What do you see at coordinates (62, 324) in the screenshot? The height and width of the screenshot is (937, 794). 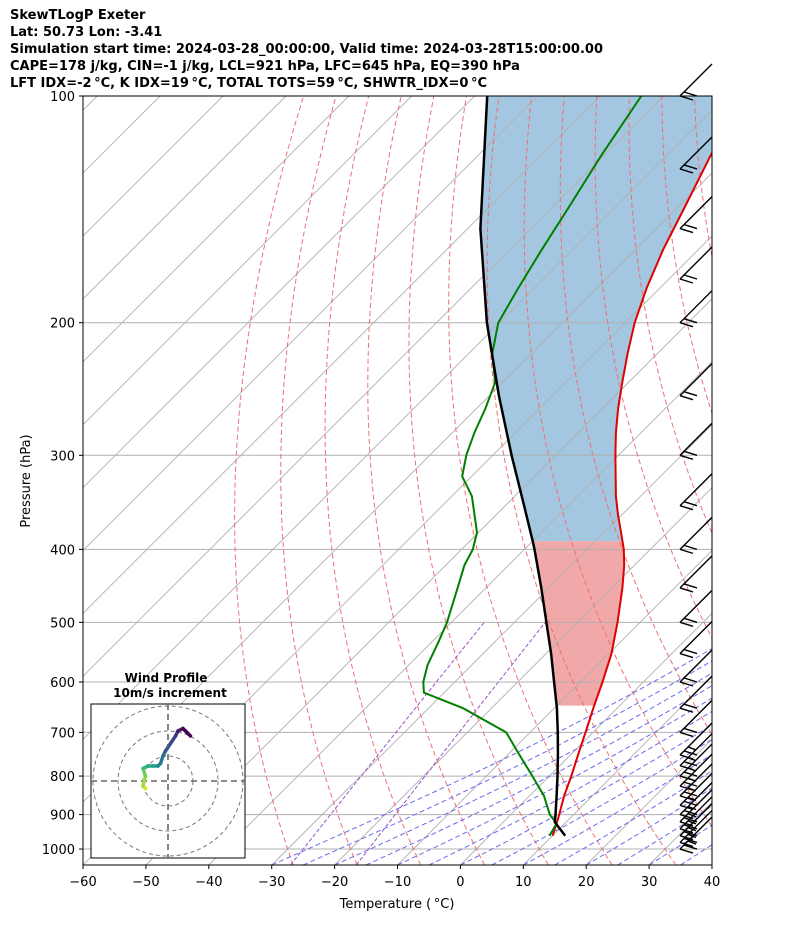 I see `y-tick-label: 200` at bounding box center [62, 324].